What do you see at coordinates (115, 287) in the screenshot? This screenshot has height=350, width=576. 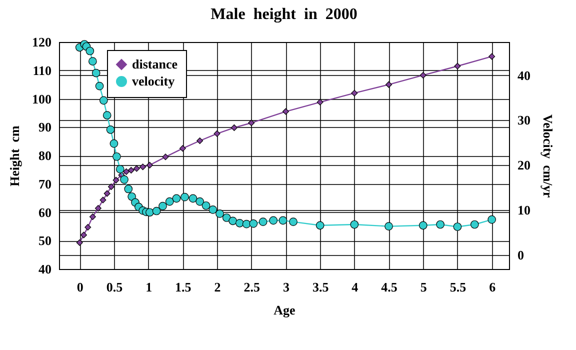 I see `x-tick-label: 0.5` at bounding box center [115, 287].